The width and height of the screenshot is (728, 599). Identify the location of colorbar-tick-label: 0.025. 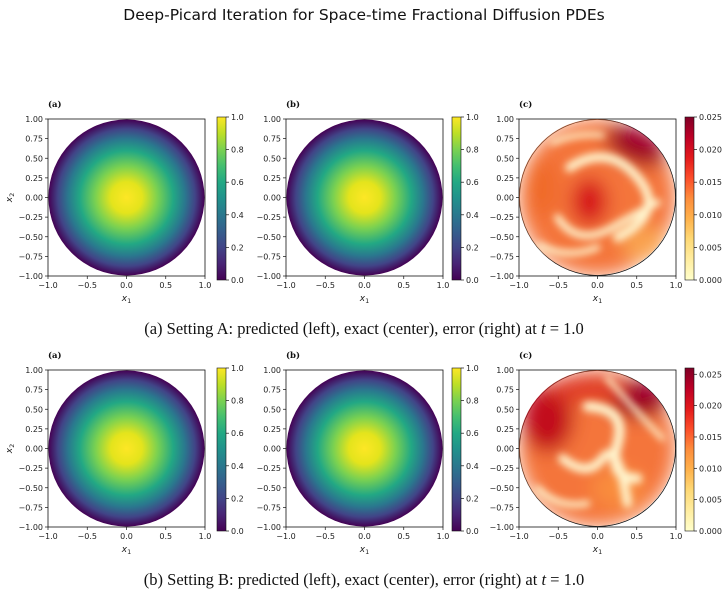
(710, 117).